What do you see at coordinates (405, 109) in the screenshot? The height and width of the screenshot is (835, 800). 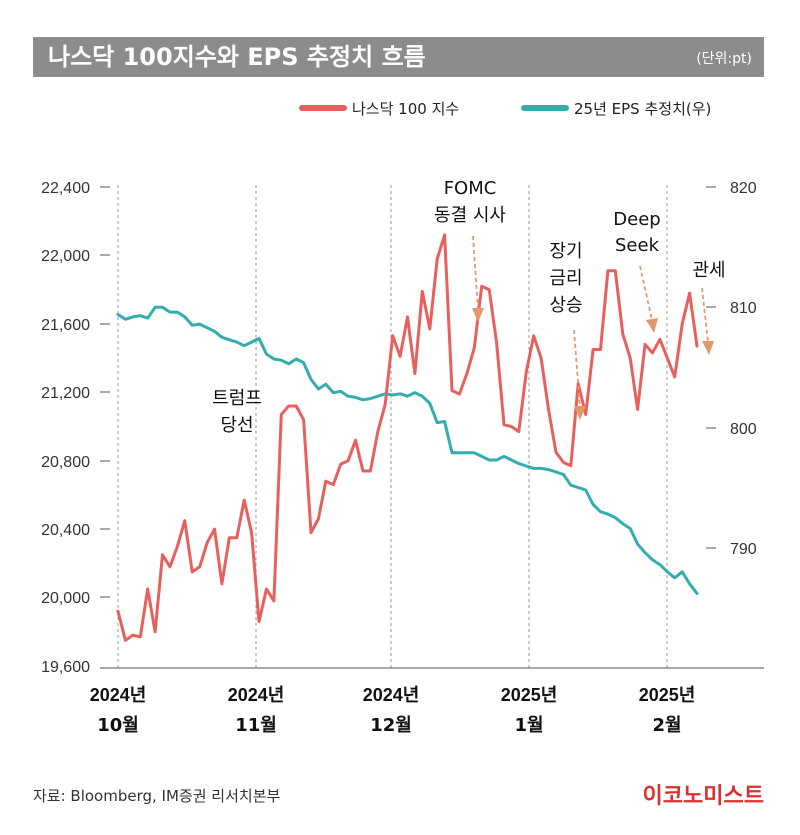 I see `legend-label-nasdaq: 나스닥 100 지수` at bounding box center [405, 109].